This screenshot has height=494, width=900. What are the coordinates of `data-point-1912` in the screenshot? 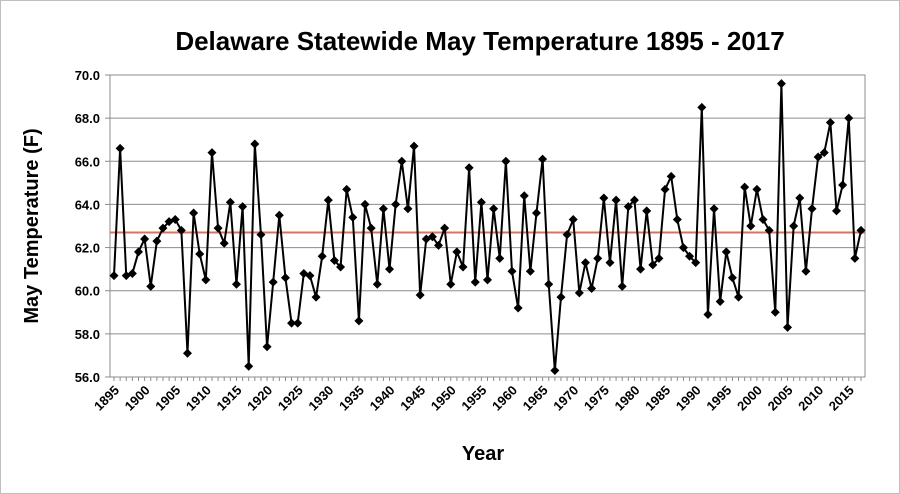 It's located at (218, 228).